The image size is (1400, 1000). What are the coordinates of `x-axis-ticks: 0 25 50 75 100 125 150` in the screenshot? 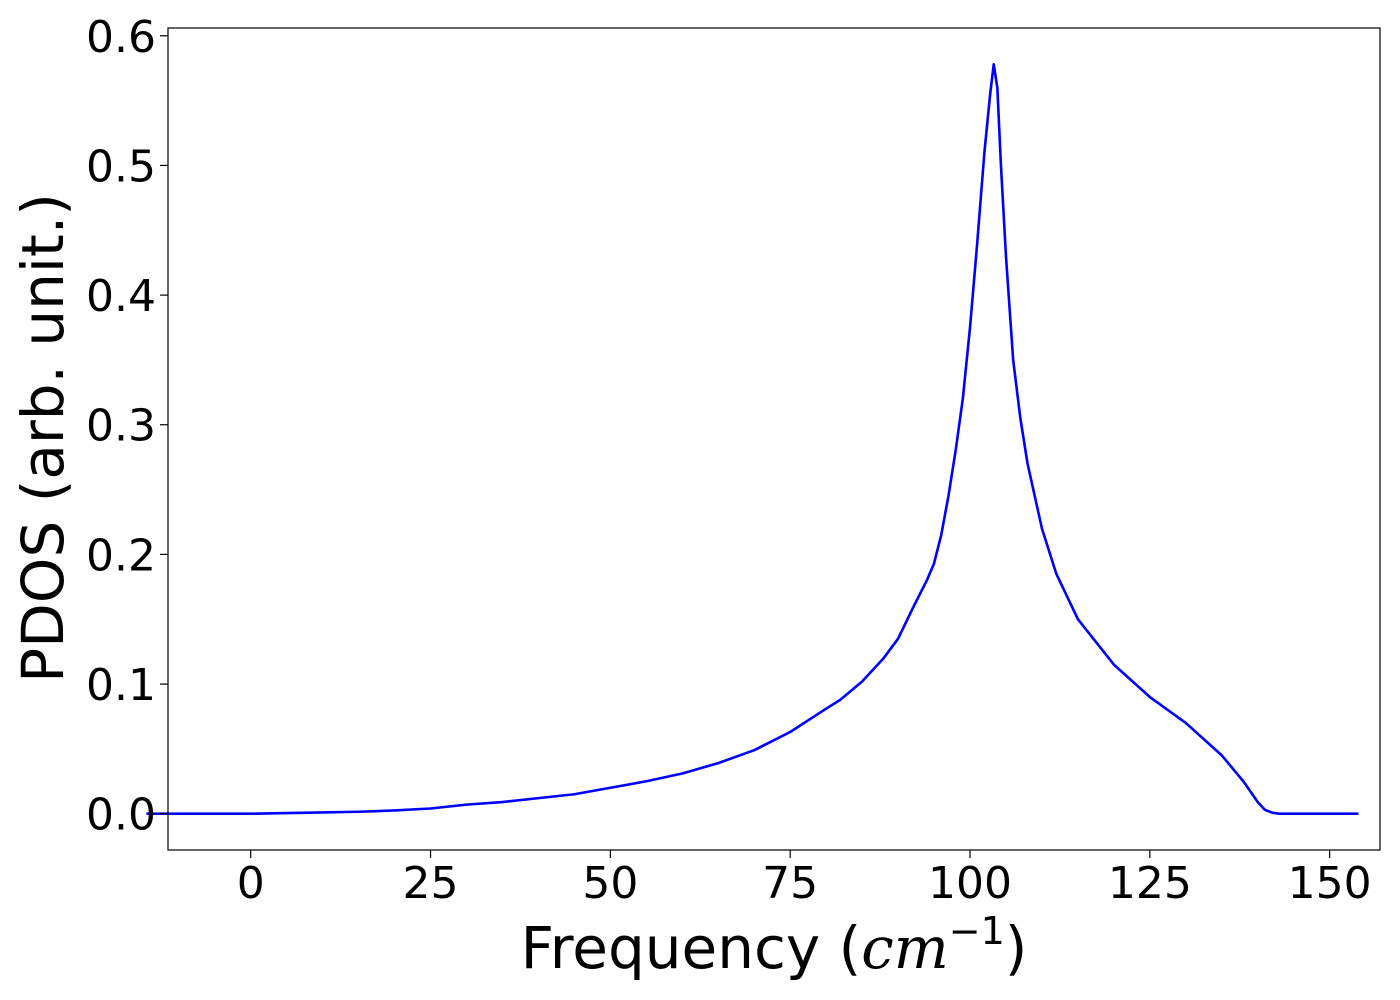 It's located at (804, 879).